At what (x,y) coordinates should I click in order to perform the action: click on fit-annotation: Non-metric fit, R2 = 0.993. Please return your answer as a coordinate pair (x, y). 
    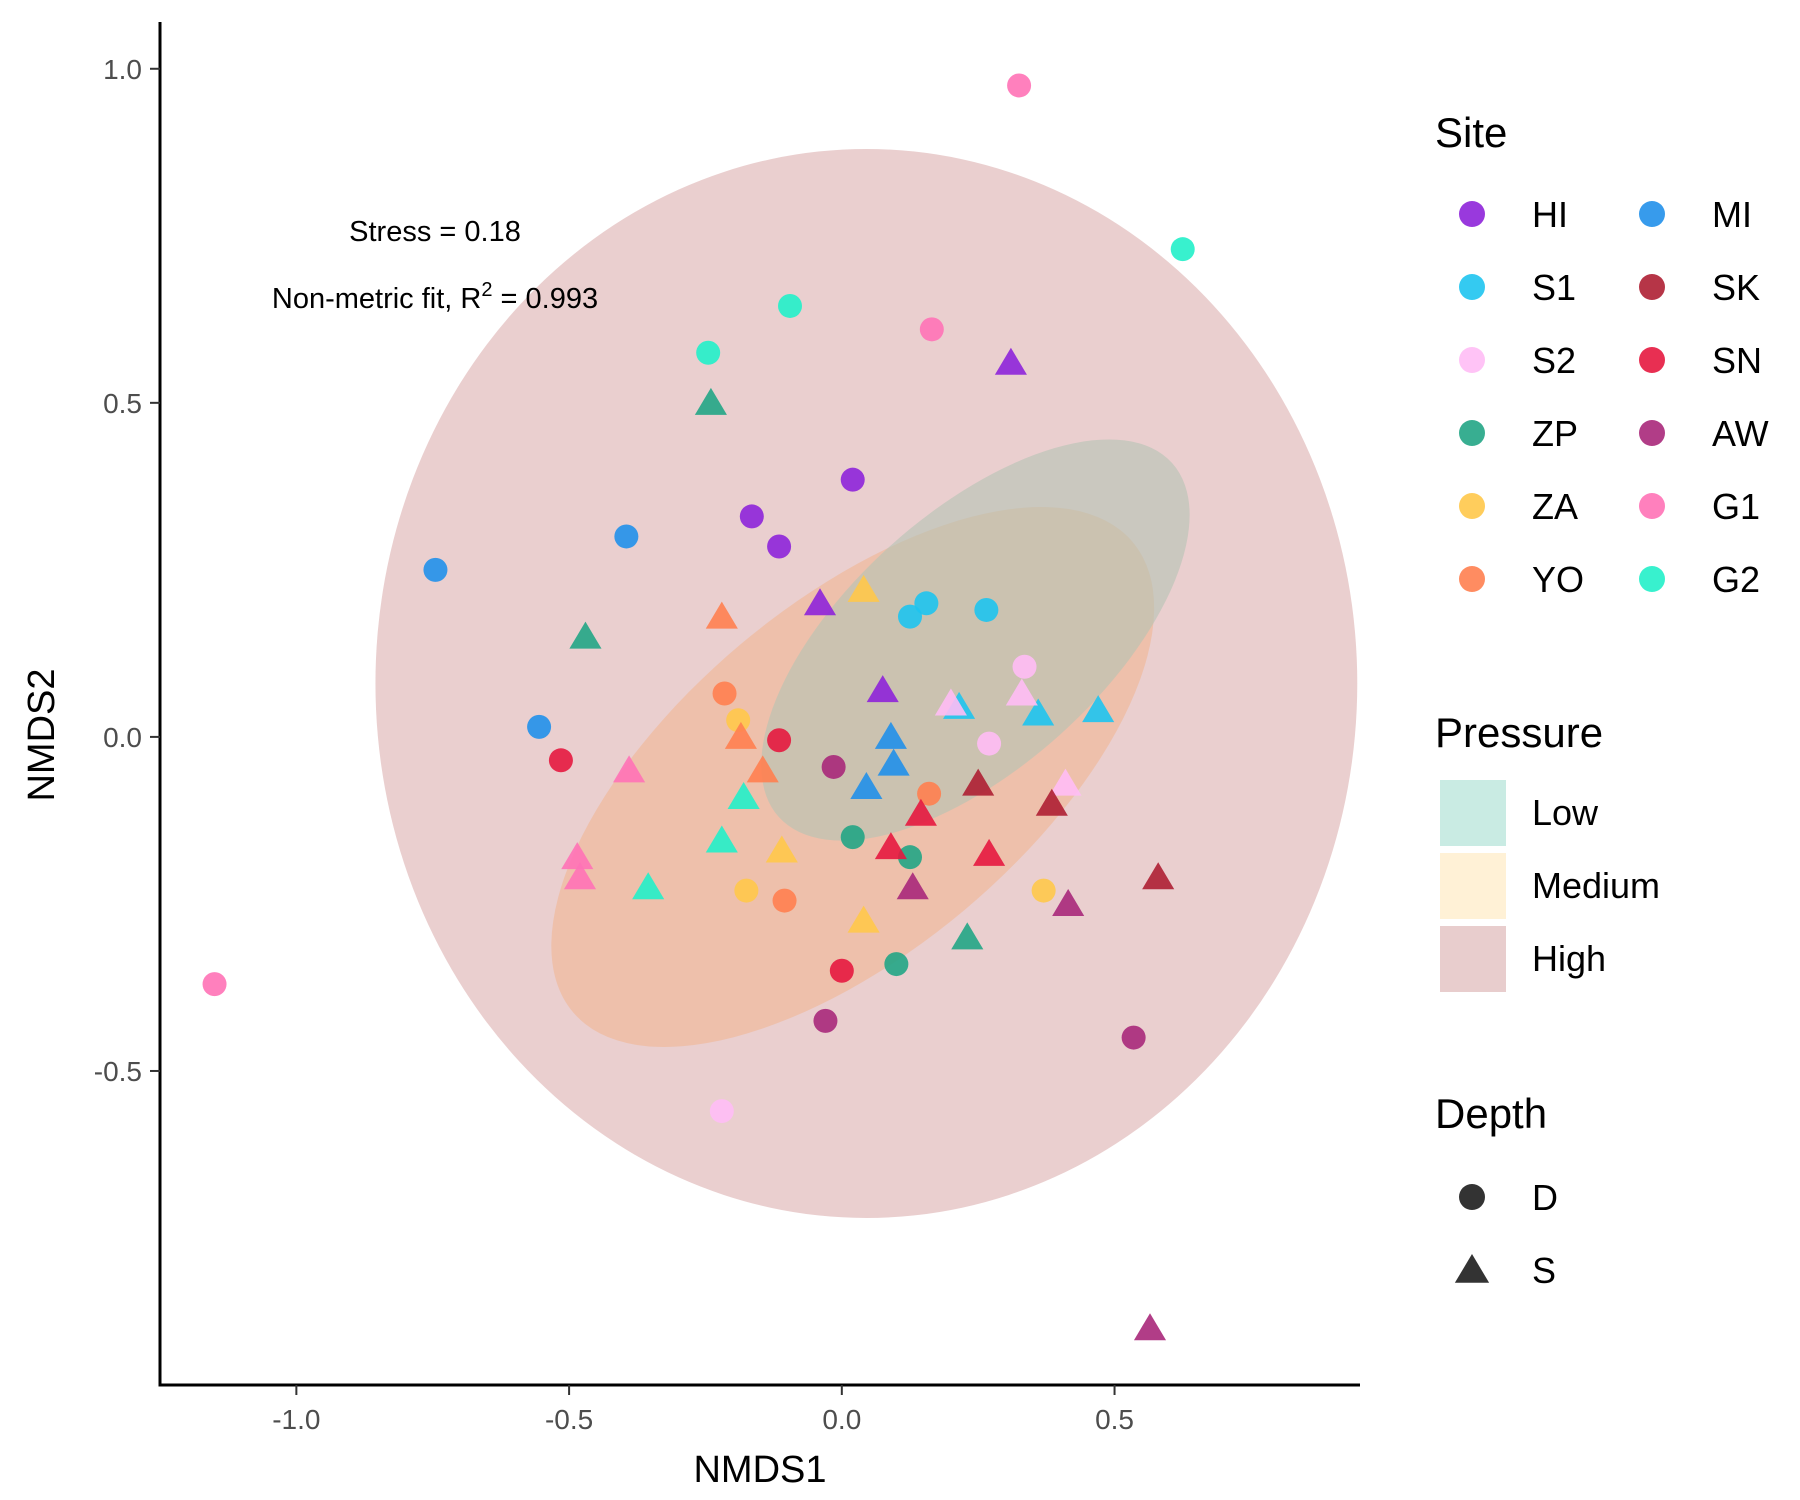
    Looking at the image, I should click on (435, 297).